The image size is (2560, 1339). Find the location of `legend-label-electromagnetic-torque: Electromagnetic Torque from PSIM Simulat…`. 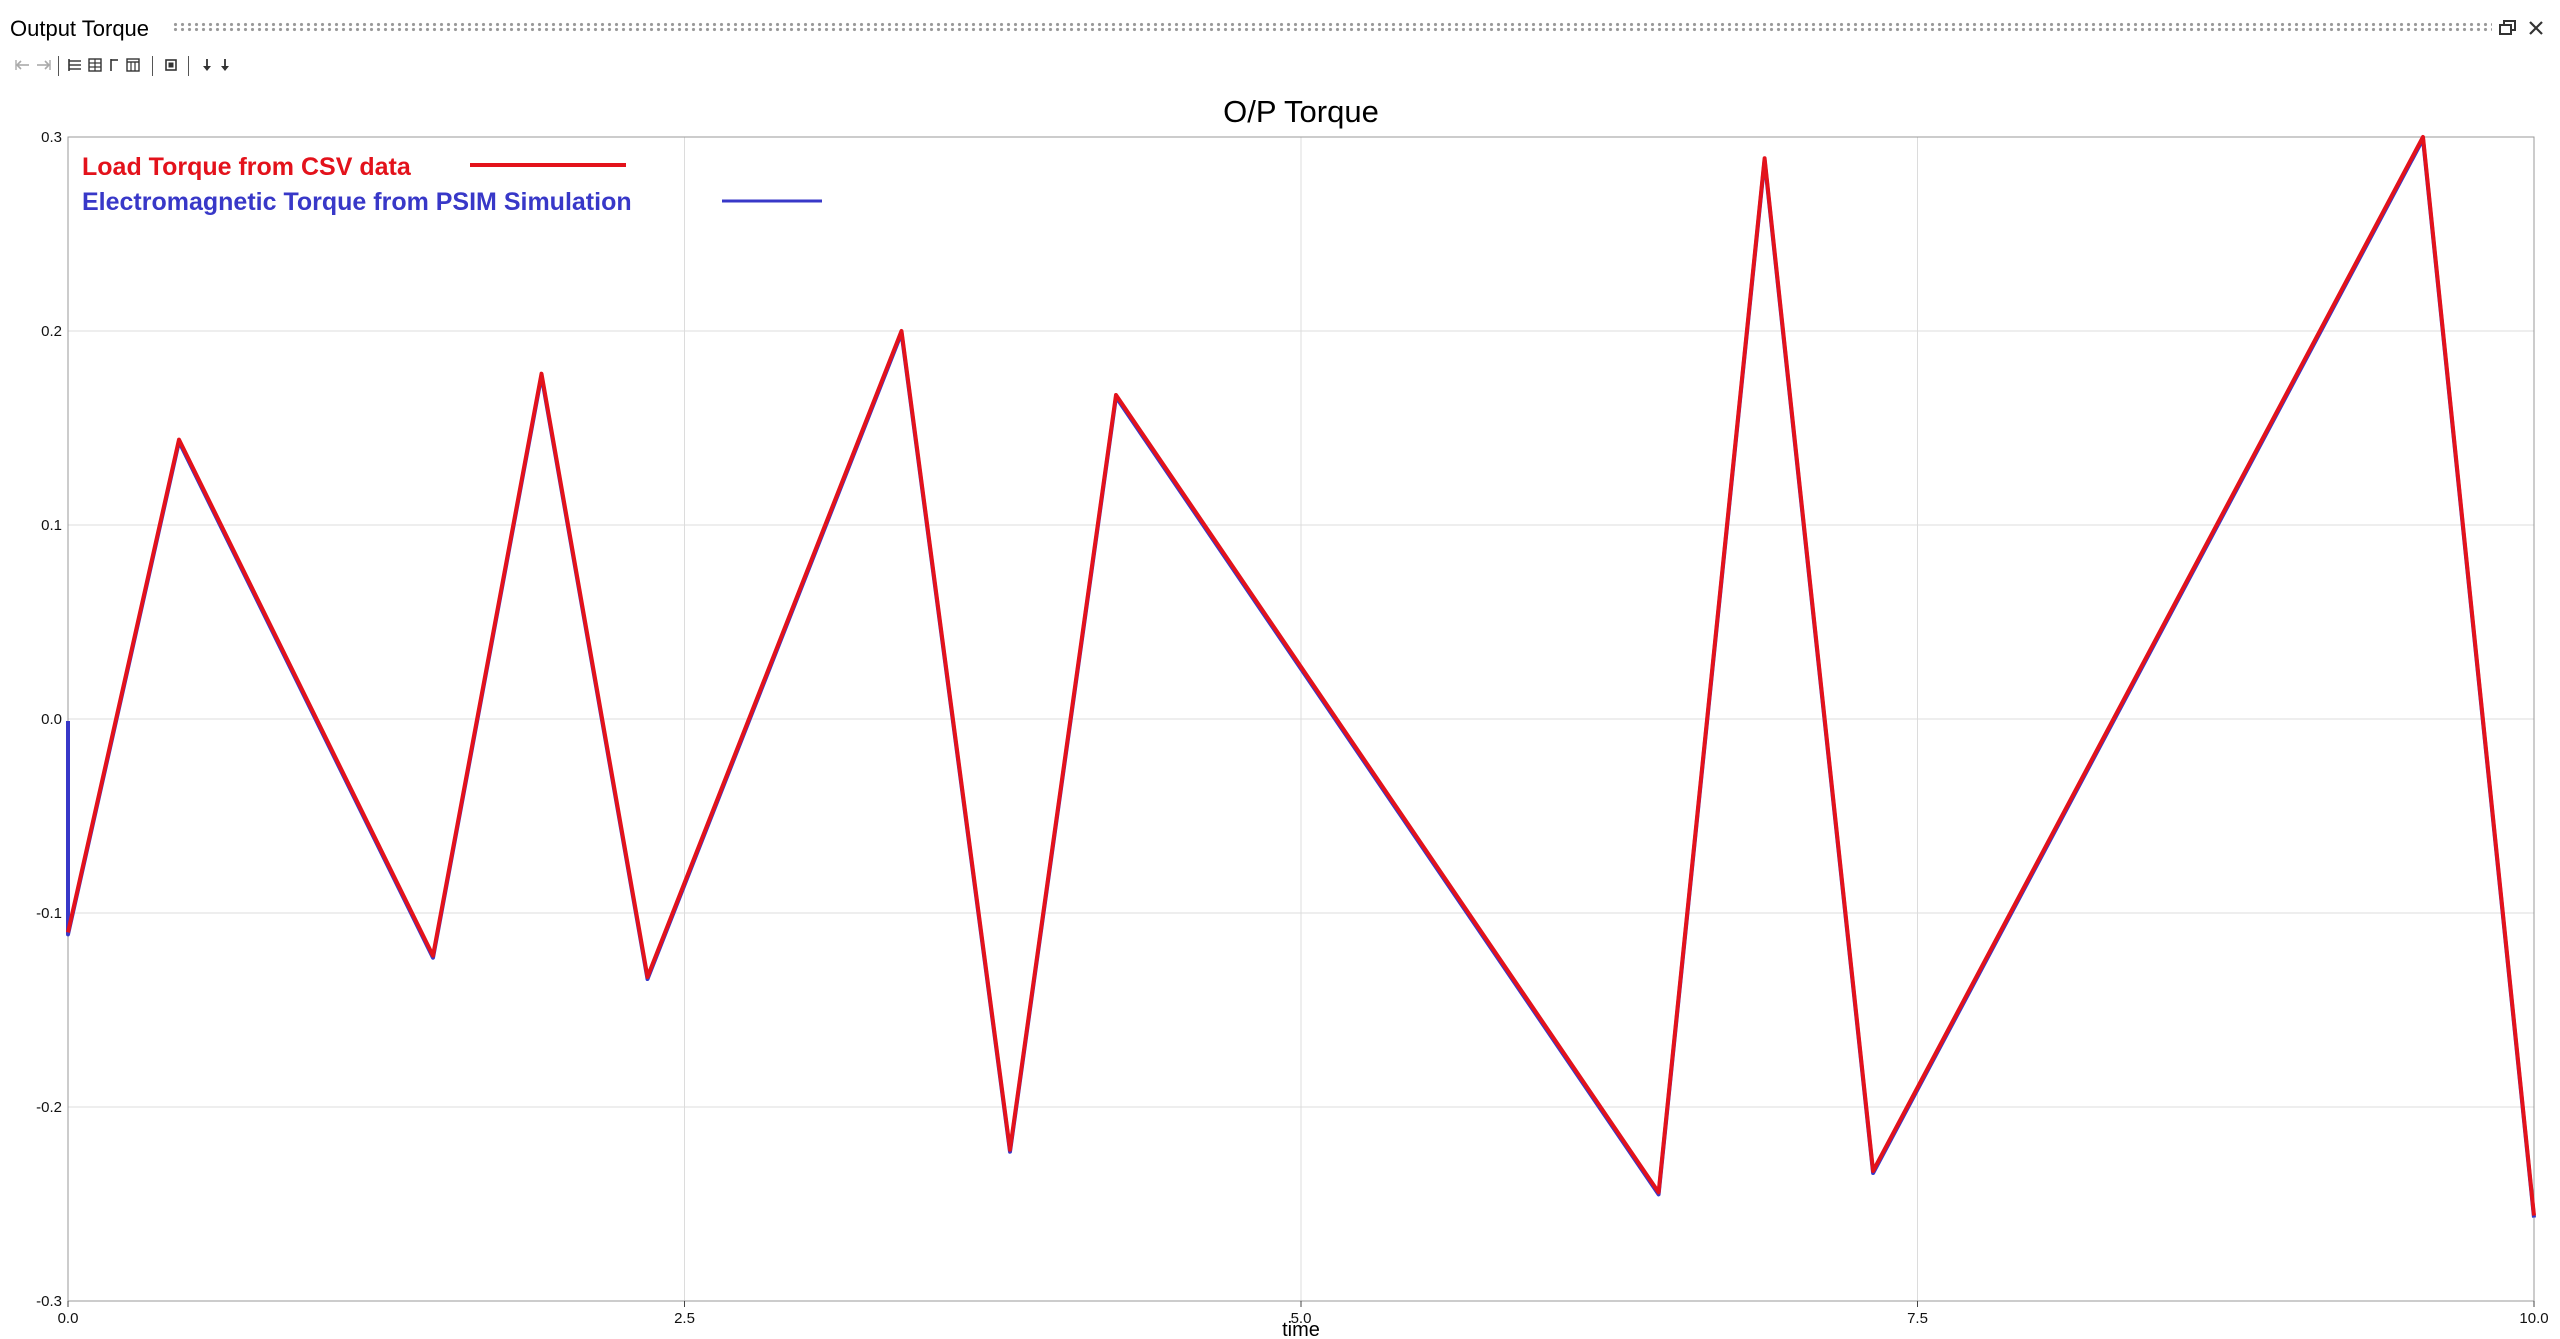

legend-label-electromagnetic-torque: Electromagnetic Torque from PSIM Simulat… is located at coordinates (357, 202).